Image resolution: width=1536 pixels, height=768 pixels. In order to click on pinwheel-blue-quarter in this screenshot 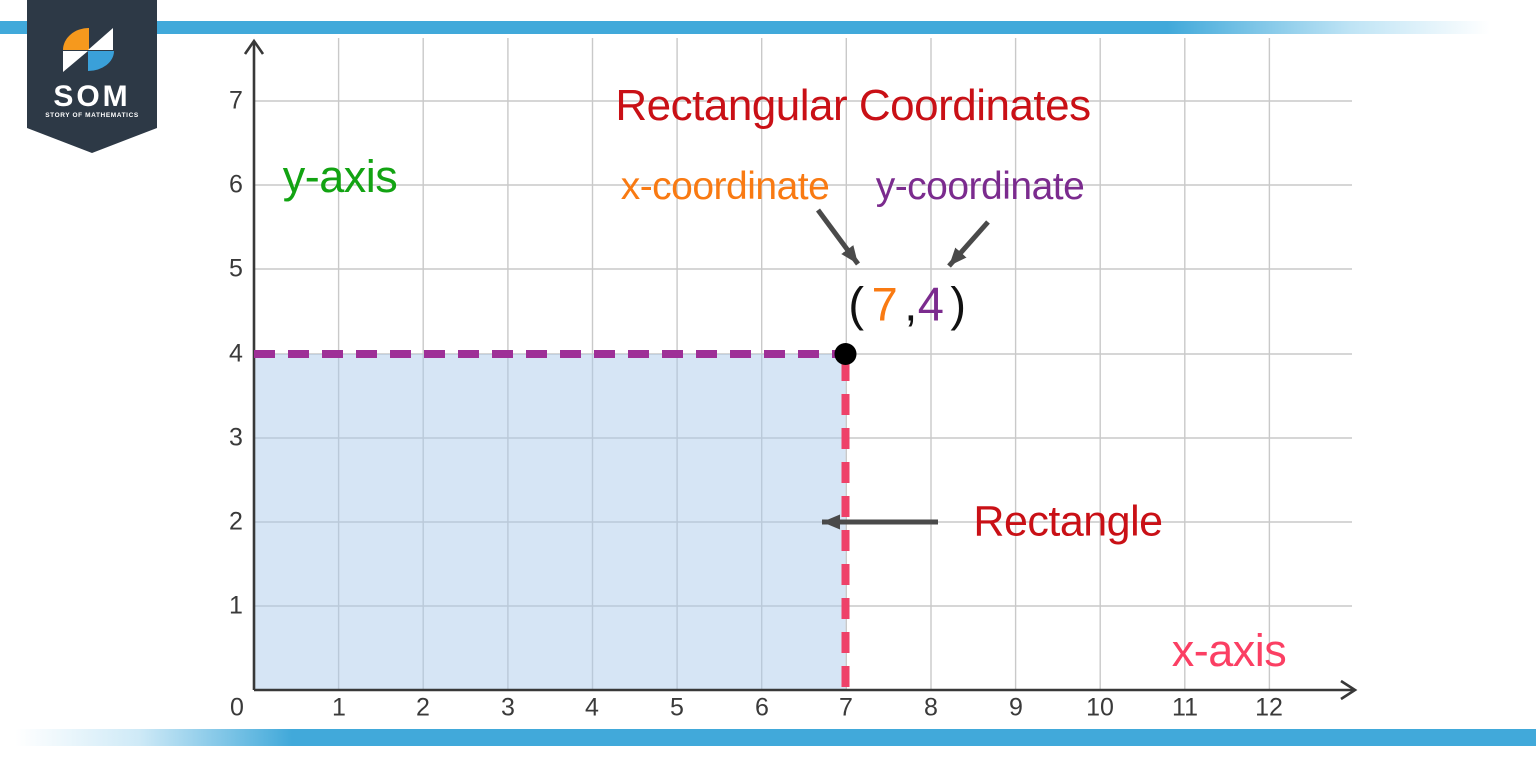, I will do `click(101, 61)`.